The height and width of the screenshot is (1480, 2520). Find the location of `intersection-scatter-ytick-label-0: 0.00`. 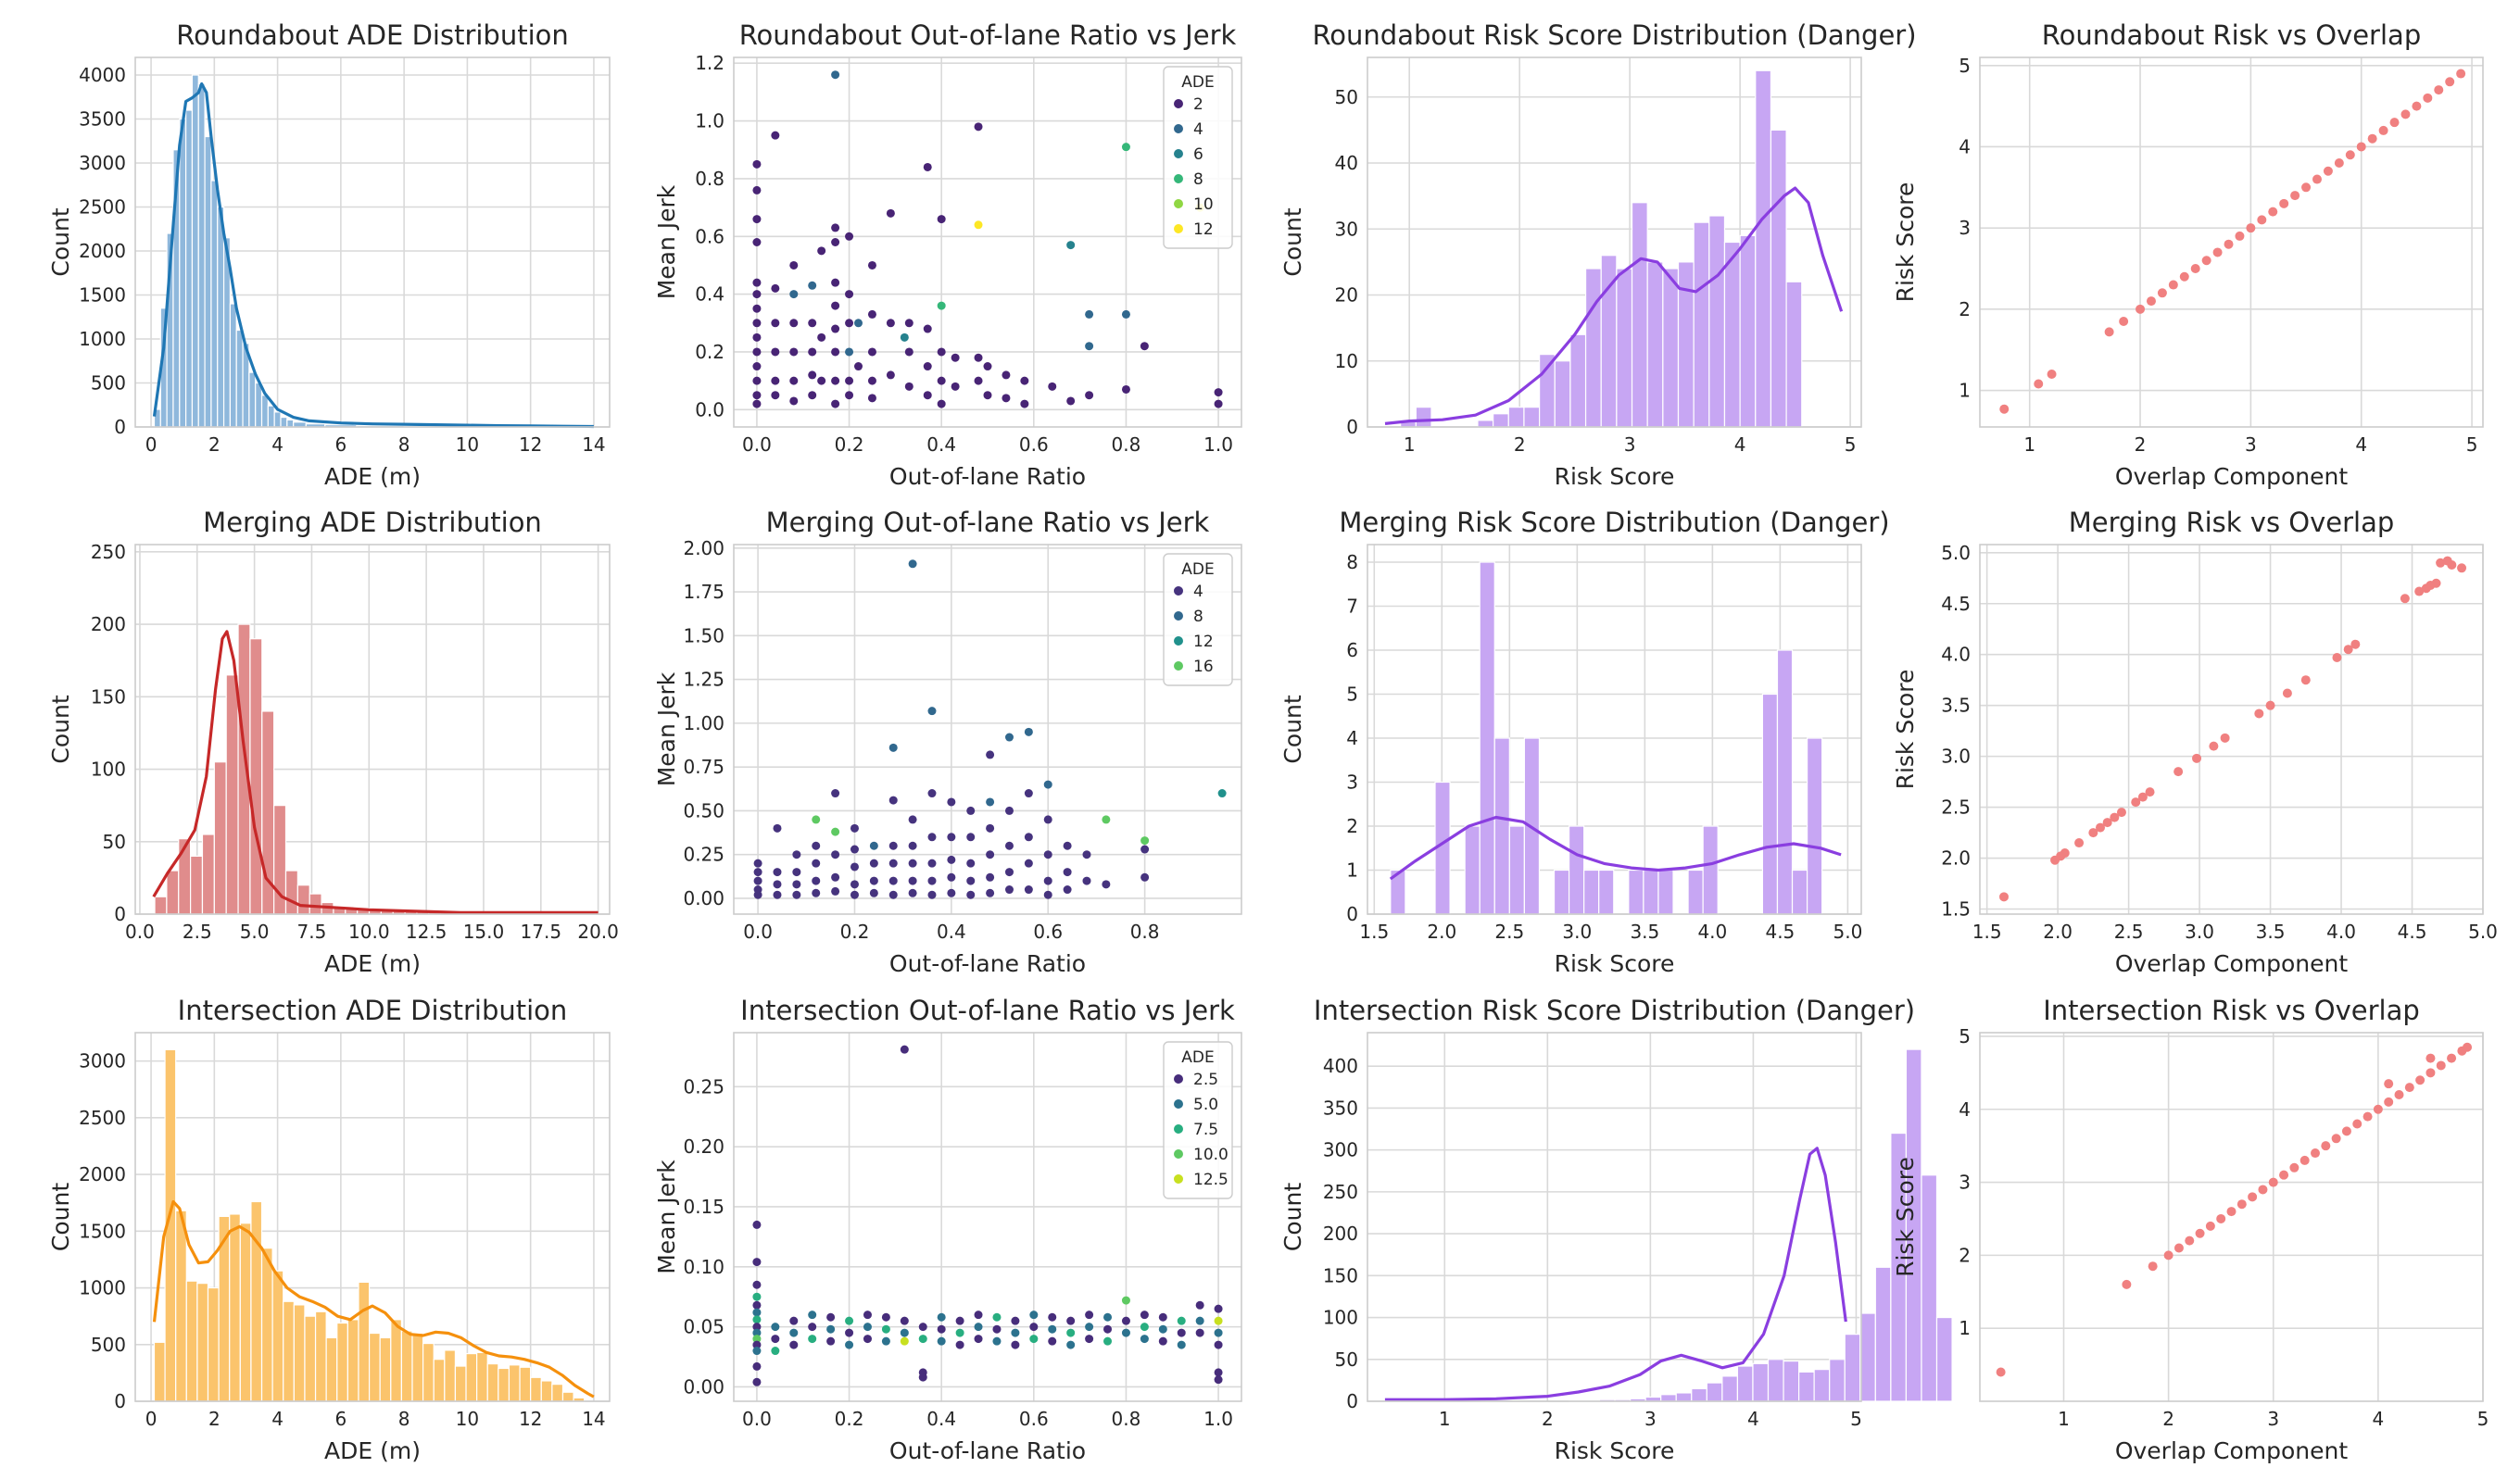

intersection-scatter-ytick-label-0: 0.00 is located at coordinates (703, 1386).